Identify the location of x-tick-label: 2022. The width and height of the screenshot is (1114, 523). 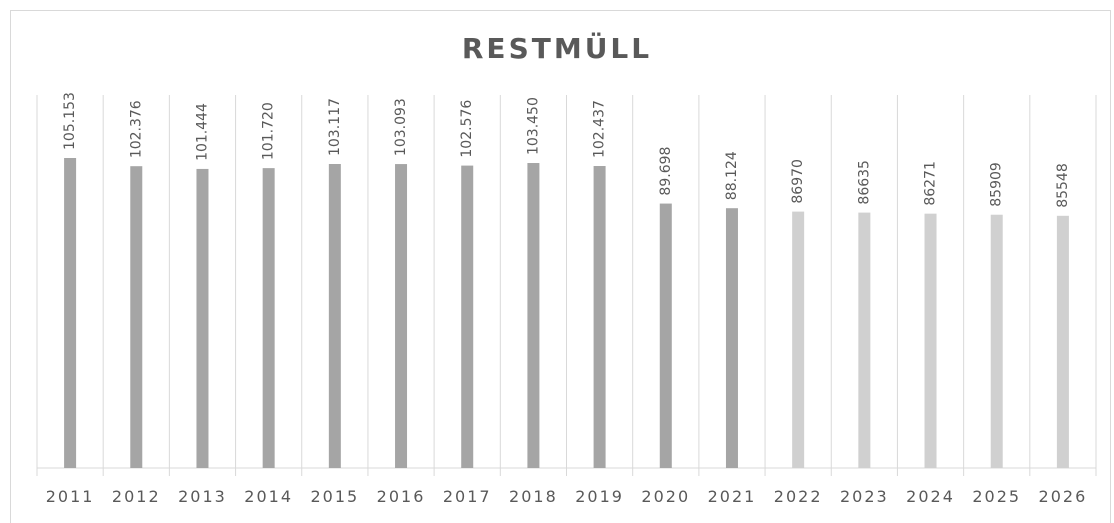
(798, 496).